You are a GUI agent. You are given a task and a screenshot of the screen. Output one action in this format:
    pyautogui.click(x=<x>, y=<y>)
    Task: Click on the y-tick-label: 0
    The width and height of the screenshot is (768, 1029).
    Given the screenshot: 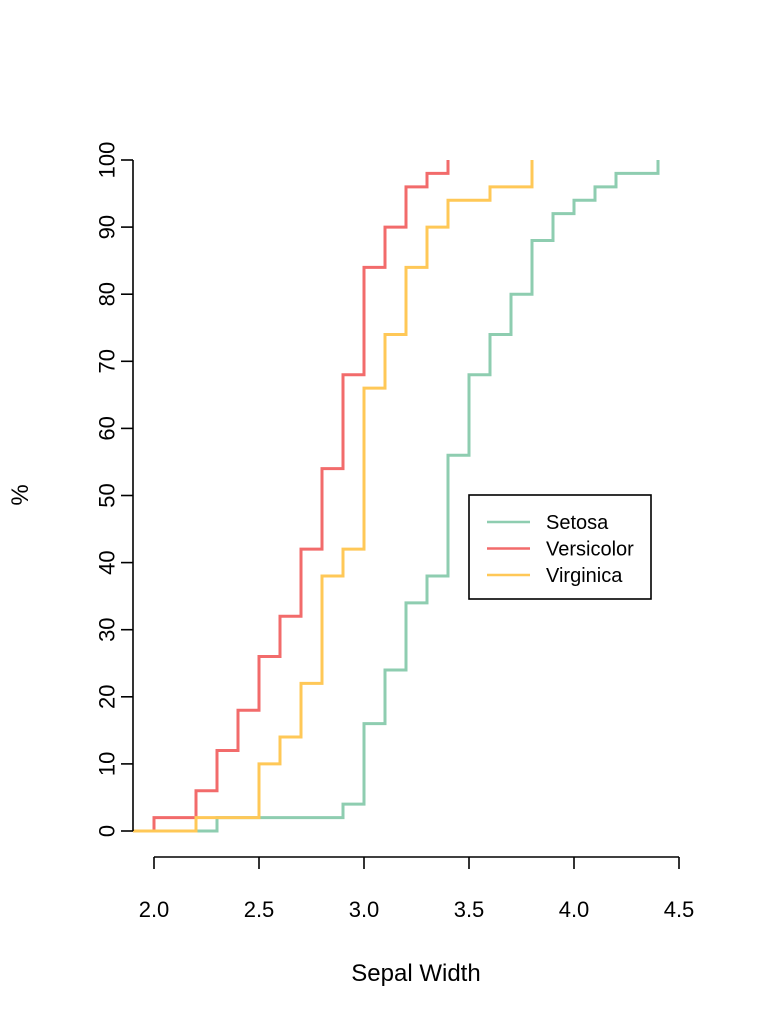 What is the action you would take?
    pyautogui.click(x=107, y=831)
    